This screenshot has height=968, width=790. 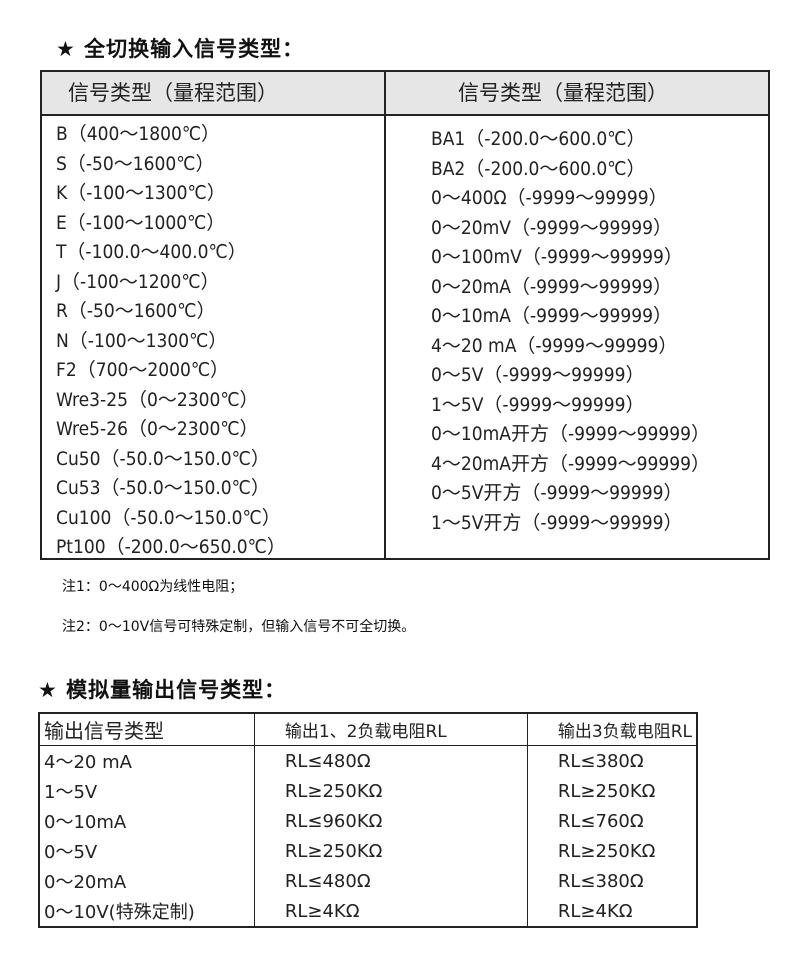 I want to click on table-row: 1～5V RL≥250KΩ RL≥250KΩ, so click(x=368, y=791).